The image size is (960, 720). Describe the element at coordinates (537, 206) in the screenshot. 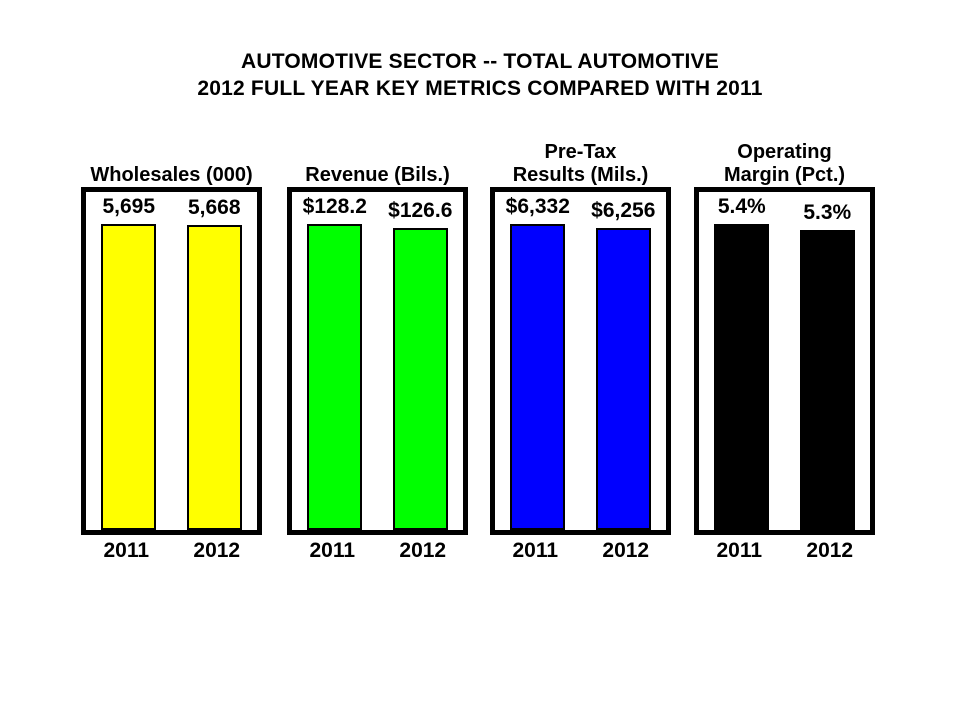

I see `bar-value-label: $6,332` at that location.